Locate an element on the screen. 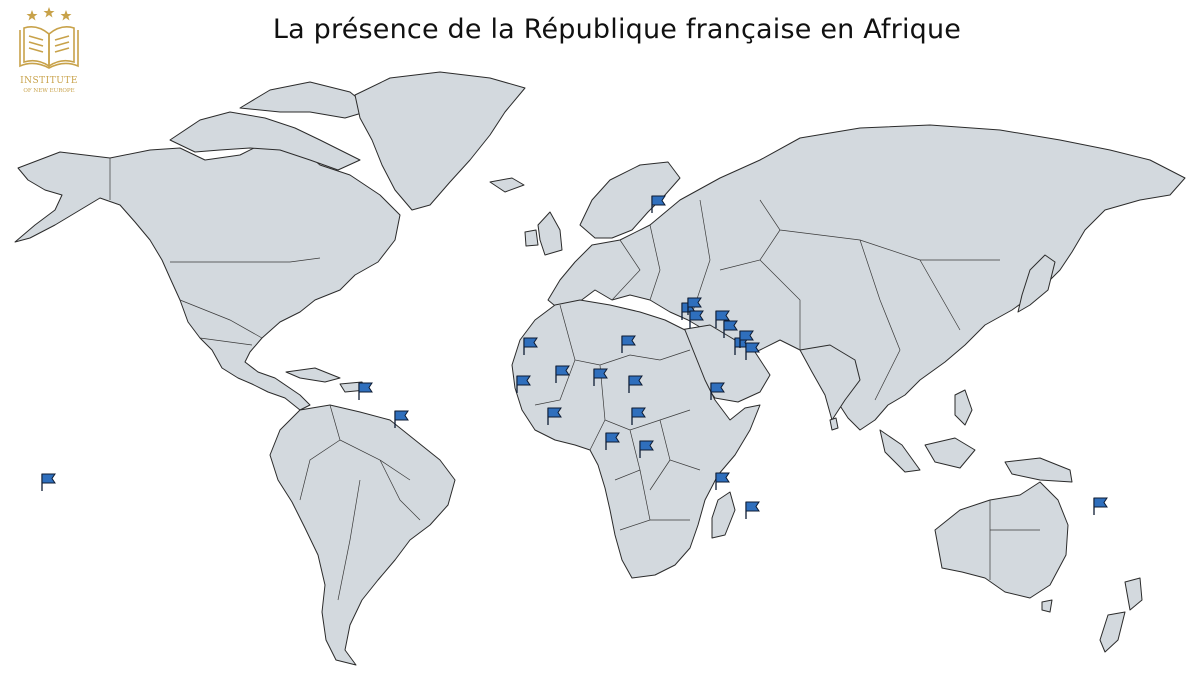 This screenshot has height=675, width=1200. arctic-islands is located at coordinates (265, 141).